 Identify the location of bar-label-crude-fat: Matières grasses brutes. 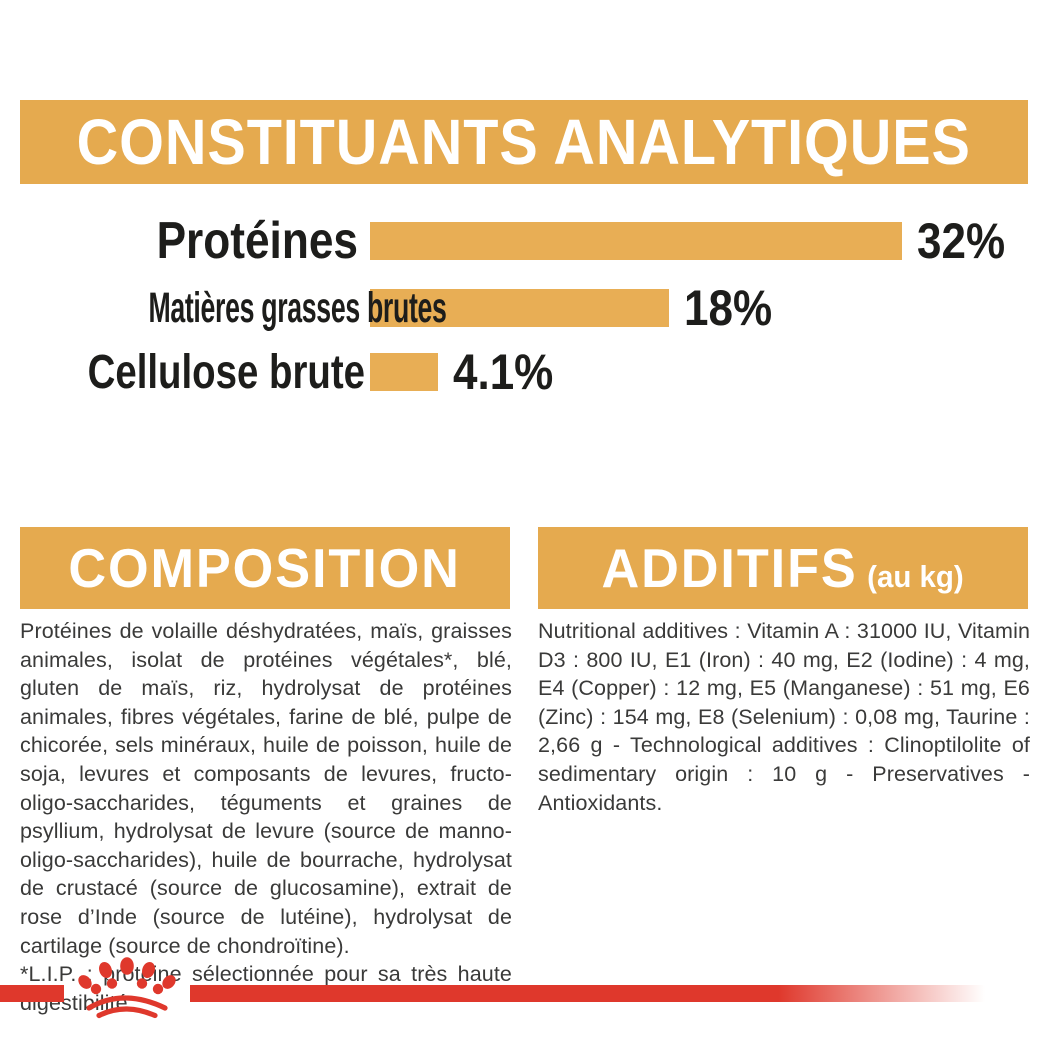
(297, 307).